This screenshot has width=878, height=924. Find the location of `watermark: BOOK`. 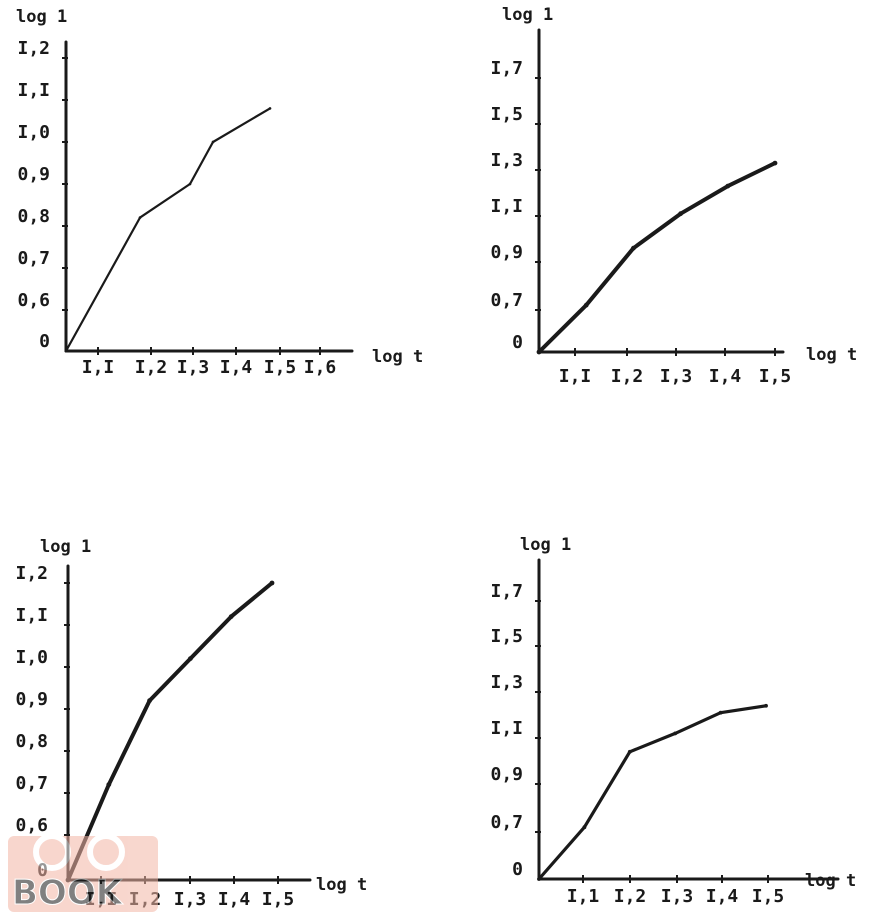

watermark: BOOK is located at coordinates (83, 873).